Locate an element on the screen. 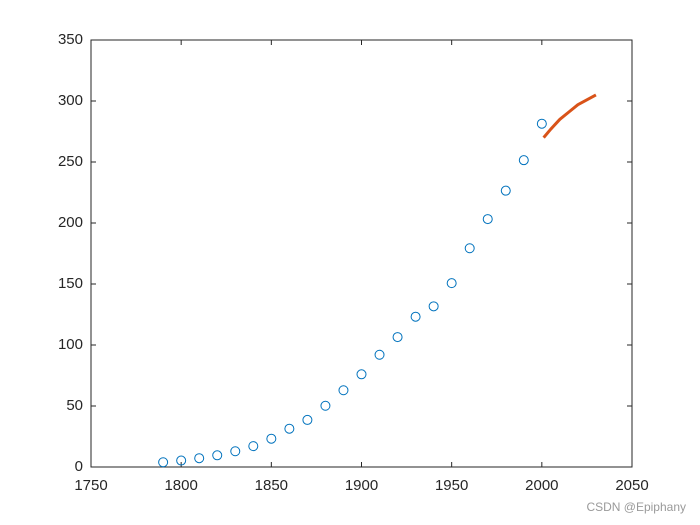  y-tick-label: 250 is located at coordinates (70, 161).